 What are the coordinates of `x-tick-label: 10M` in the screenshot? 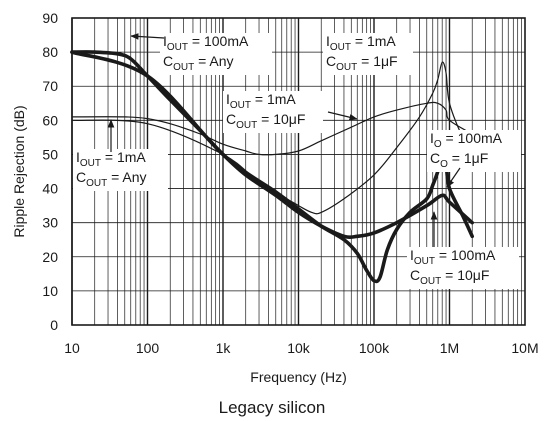 It's located at (524, 348).